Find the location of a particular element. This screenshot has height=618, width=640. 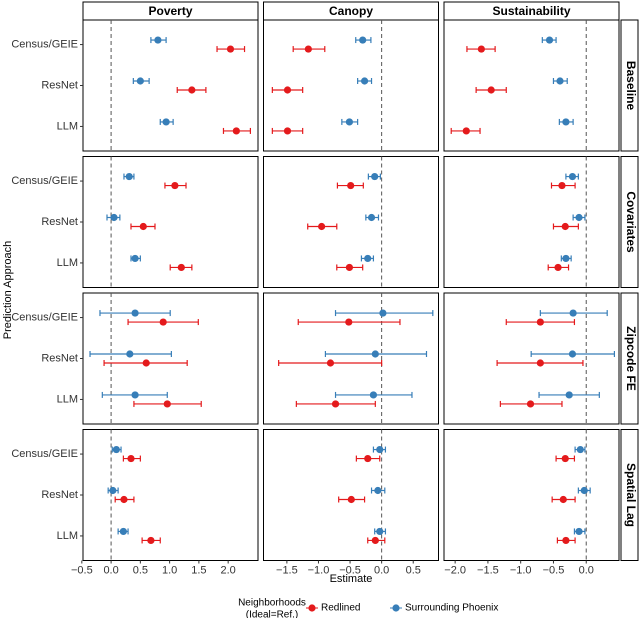

strip-label: Baseline is located at coordinates (631, 86).